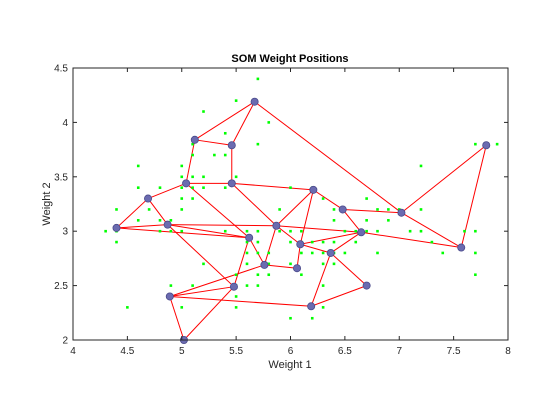 This screenshot has height=420, width=560. I want to click on x-tick-label: 6, so click(291, 351).